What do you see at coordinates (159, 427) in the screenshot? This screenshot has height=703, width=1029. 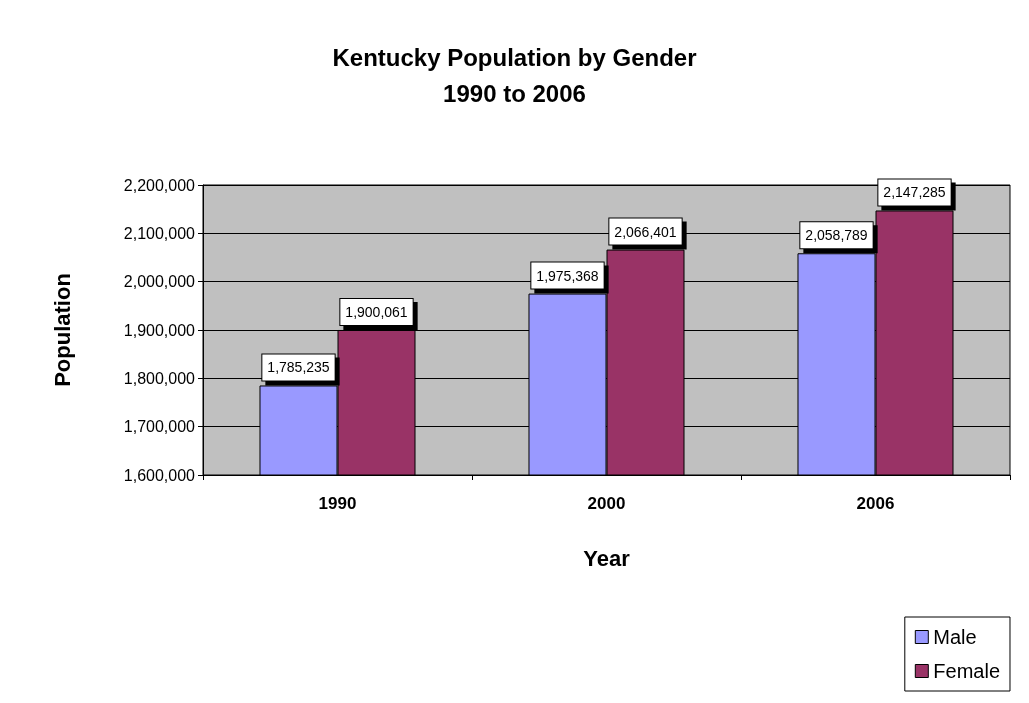 I see `y-tick-label: 1,700,000` at bounding box center [159, 427].